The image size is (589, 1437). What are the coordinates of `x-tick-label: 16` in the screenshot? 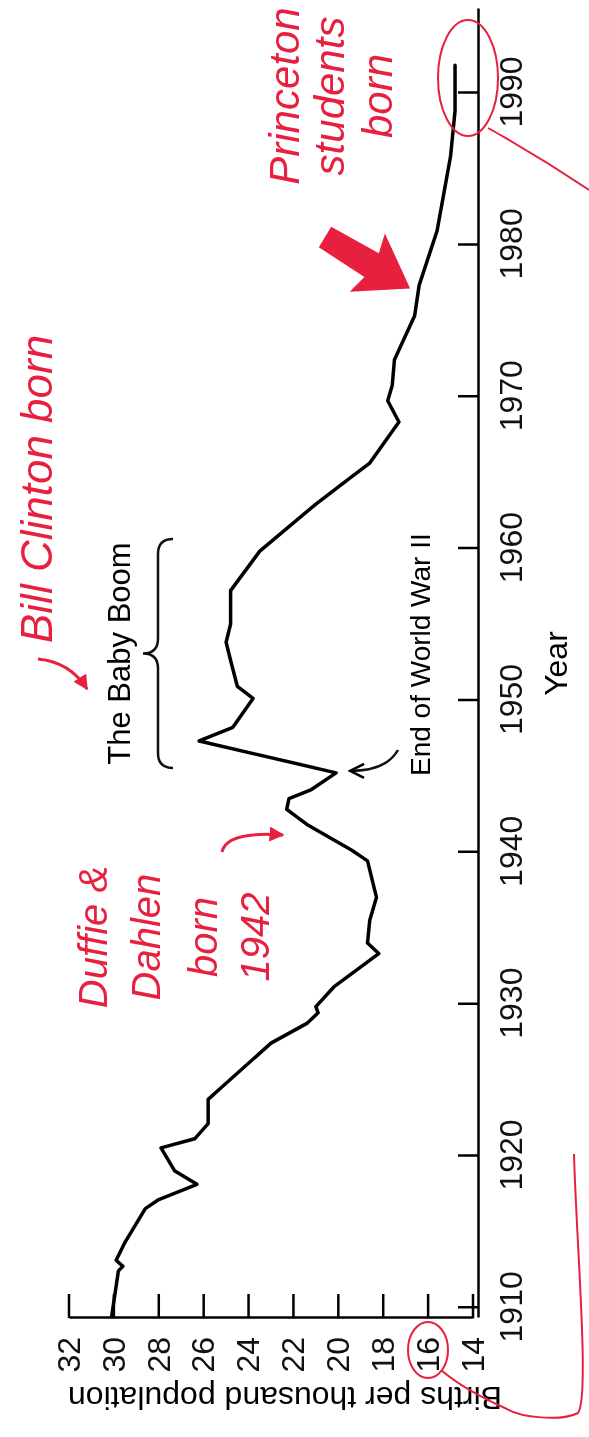 It's located at (427, 1355).